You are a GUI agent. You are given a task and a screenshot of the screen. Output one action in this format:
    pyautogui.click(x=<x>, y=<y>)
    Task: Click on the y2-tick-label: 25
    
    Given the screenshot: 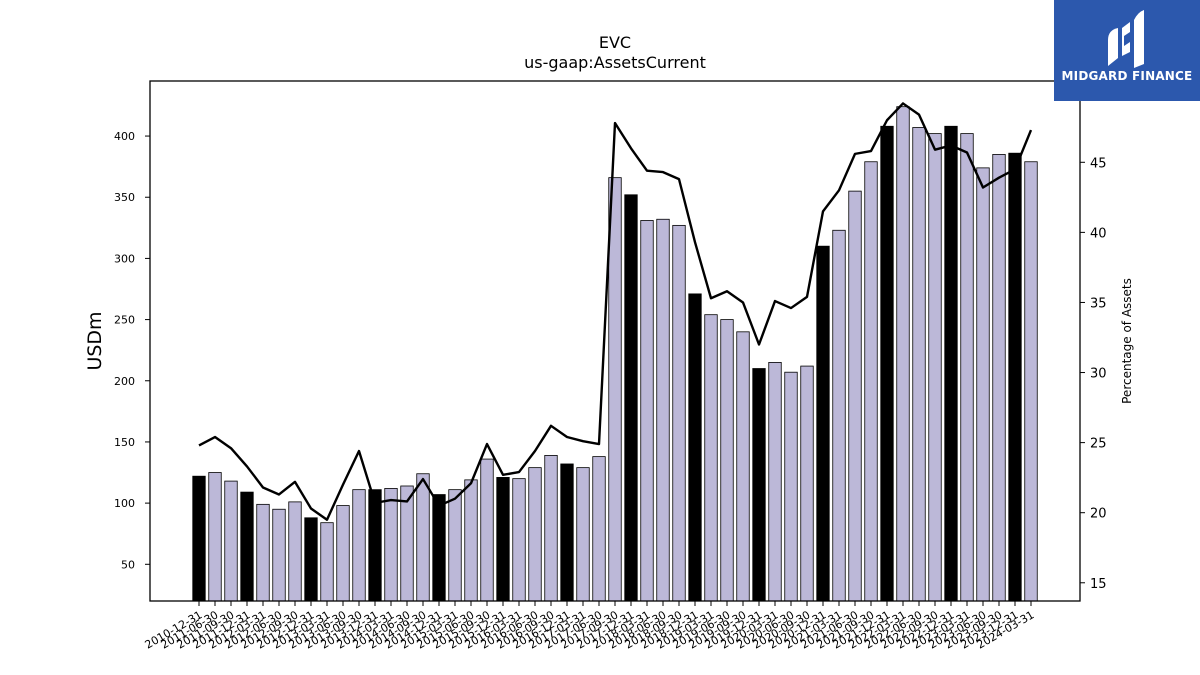 What is the action you would take?
    pyautogui.click(x=1098, y=444)
    